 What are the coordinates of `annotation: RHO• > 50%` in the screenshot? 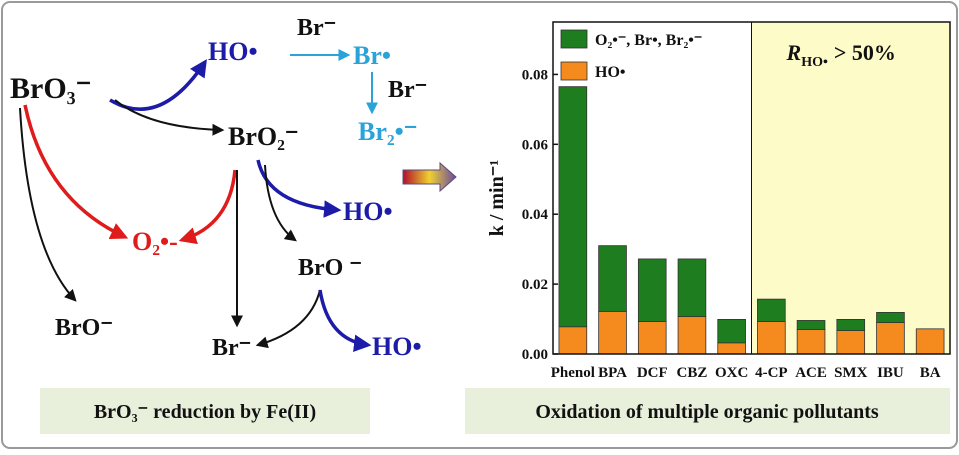 It's located at (841, 55).